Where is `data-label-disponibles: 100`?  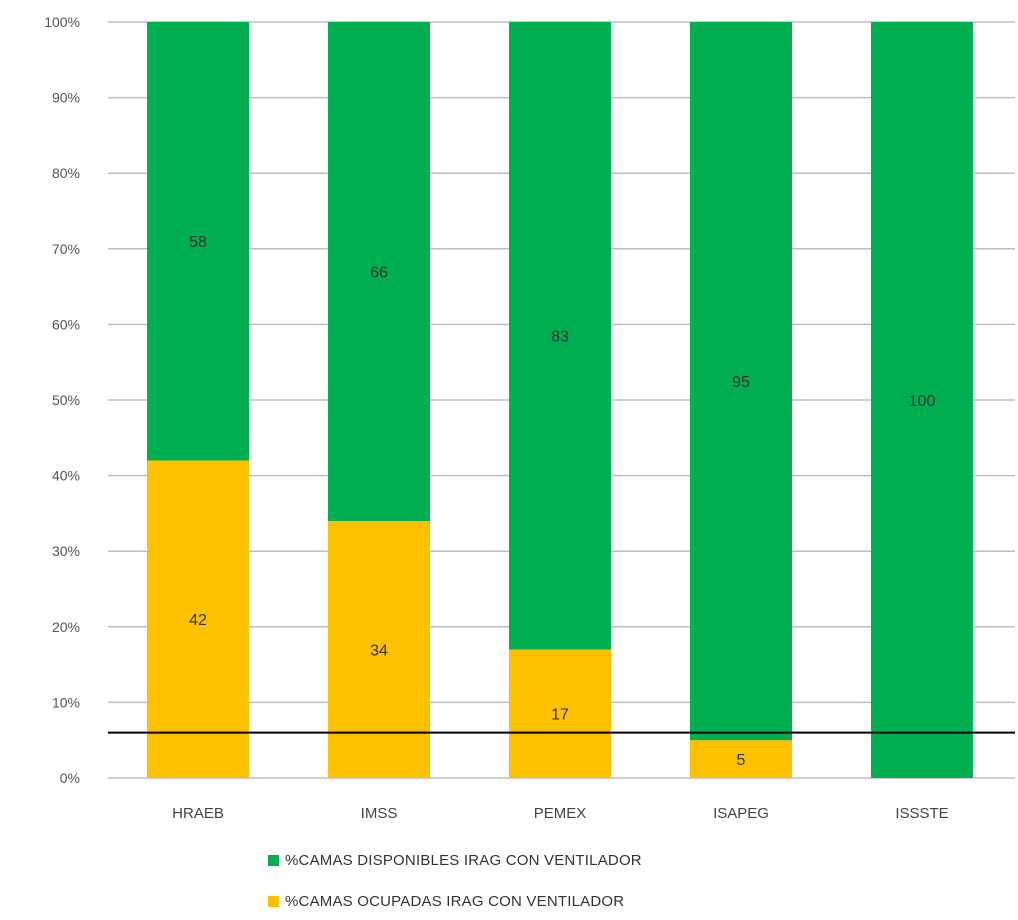
data-label-disponibles: 100 is located at coordinates (922, 401).